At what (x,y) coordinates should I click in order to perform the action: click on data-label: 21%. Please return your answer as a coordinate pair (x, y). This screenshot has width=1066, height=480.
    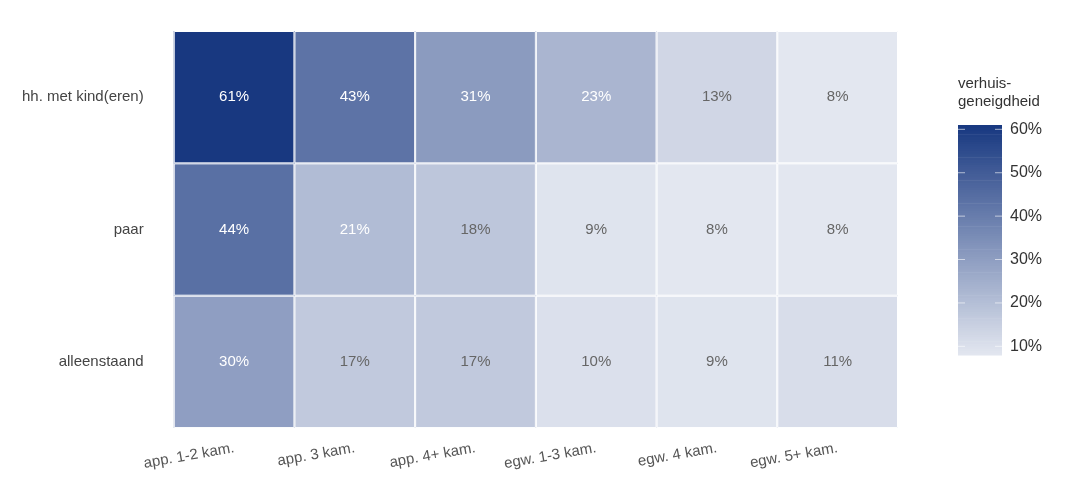
    Looking at the image, I should click on (354, 228).